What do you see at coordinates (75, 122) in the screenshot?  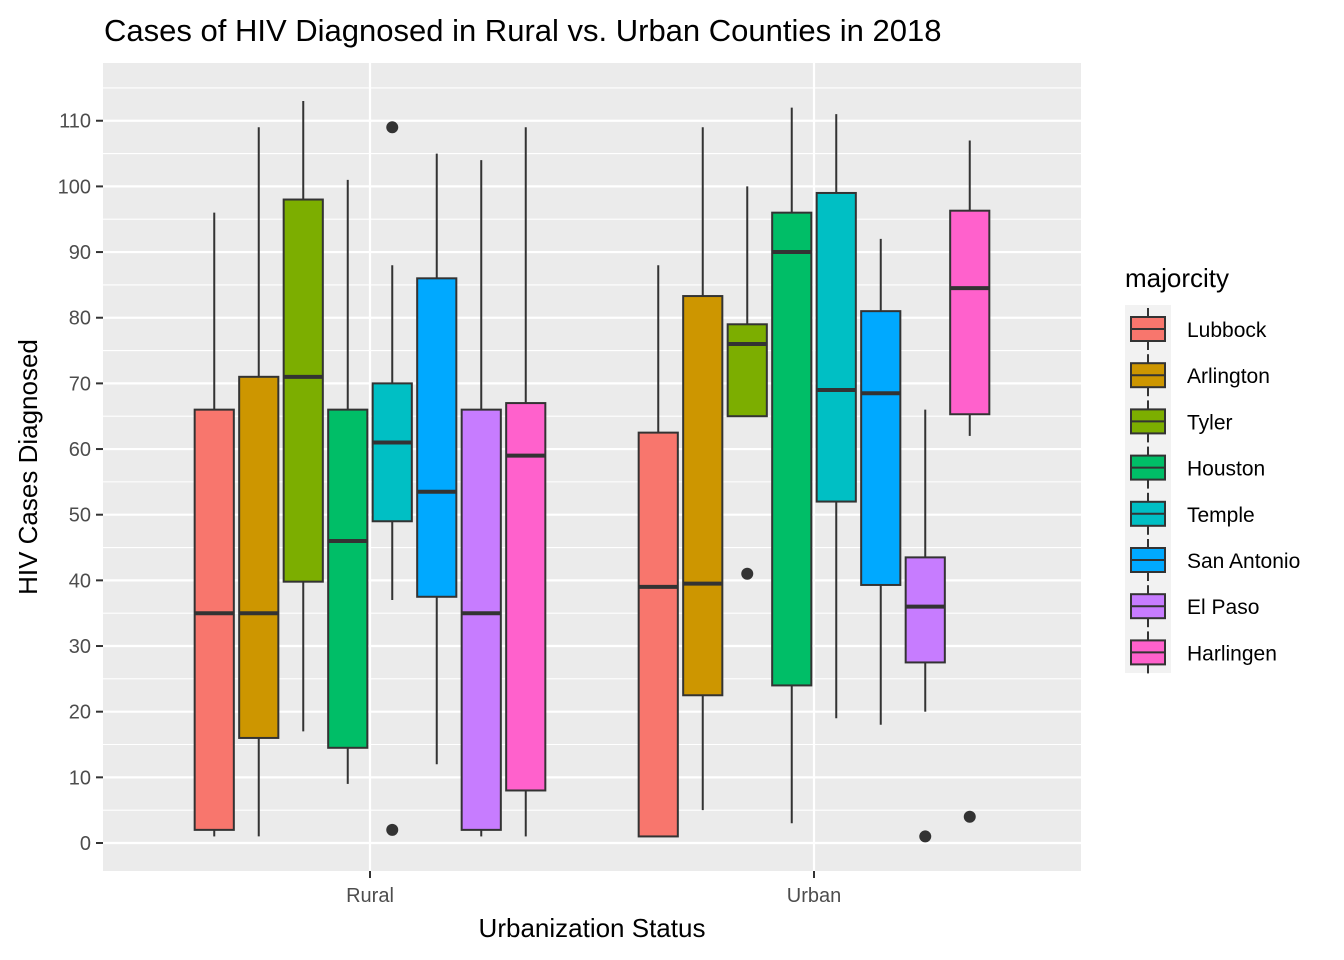 I see `y-tick-label: 110` at bounding box center [75, 122].